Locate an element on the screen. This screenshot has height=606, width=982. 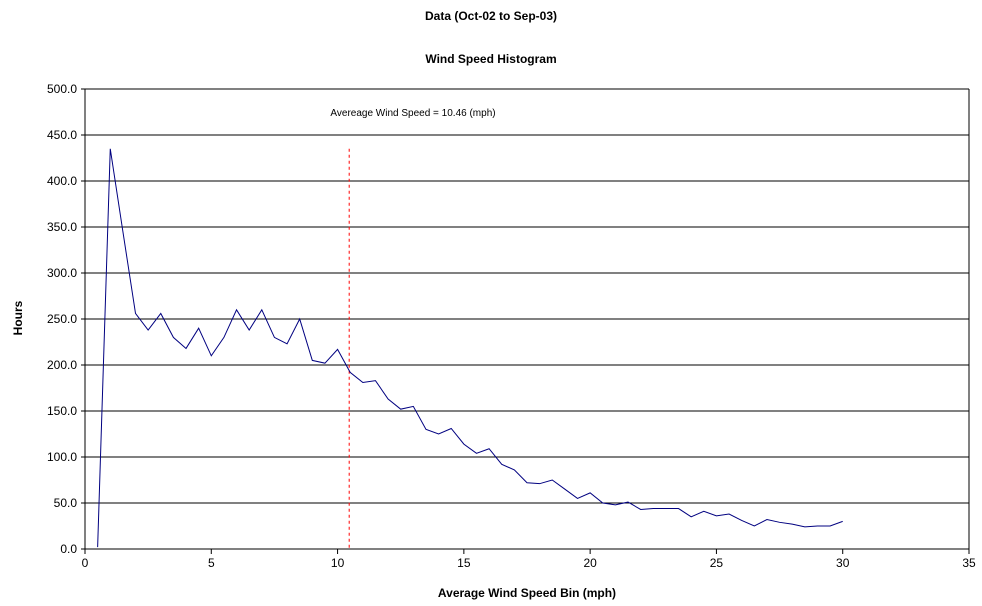
average-wind-speed-annotation: Avereage Wind Speed = 10.46 (mph) is located at coordinates (412, 113).